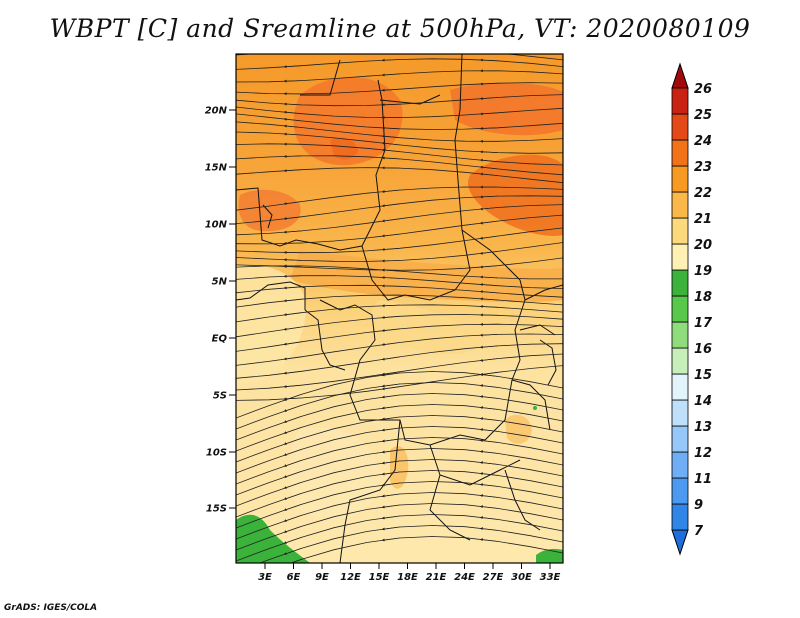  What do you see at coordinates (703, 193) in the screenshot?
I see `colorbar-label: 22` at bounding box center [703, 193].